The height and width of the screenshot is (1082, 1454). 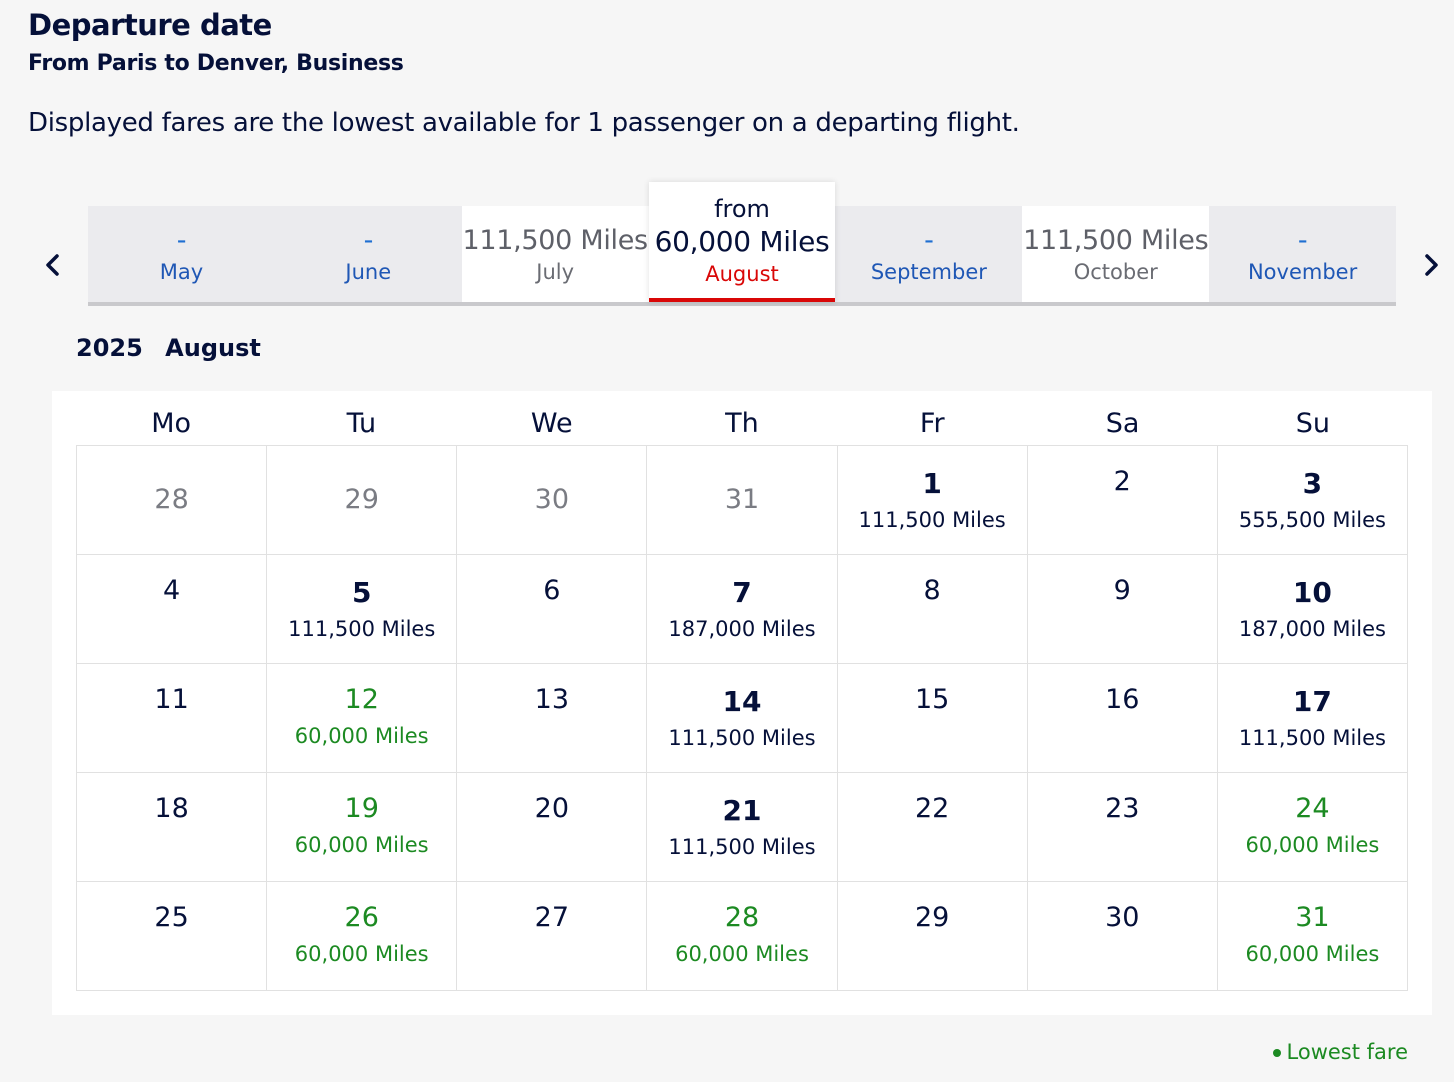 I want to click on day-number: 25, so click(x=171, y=917).